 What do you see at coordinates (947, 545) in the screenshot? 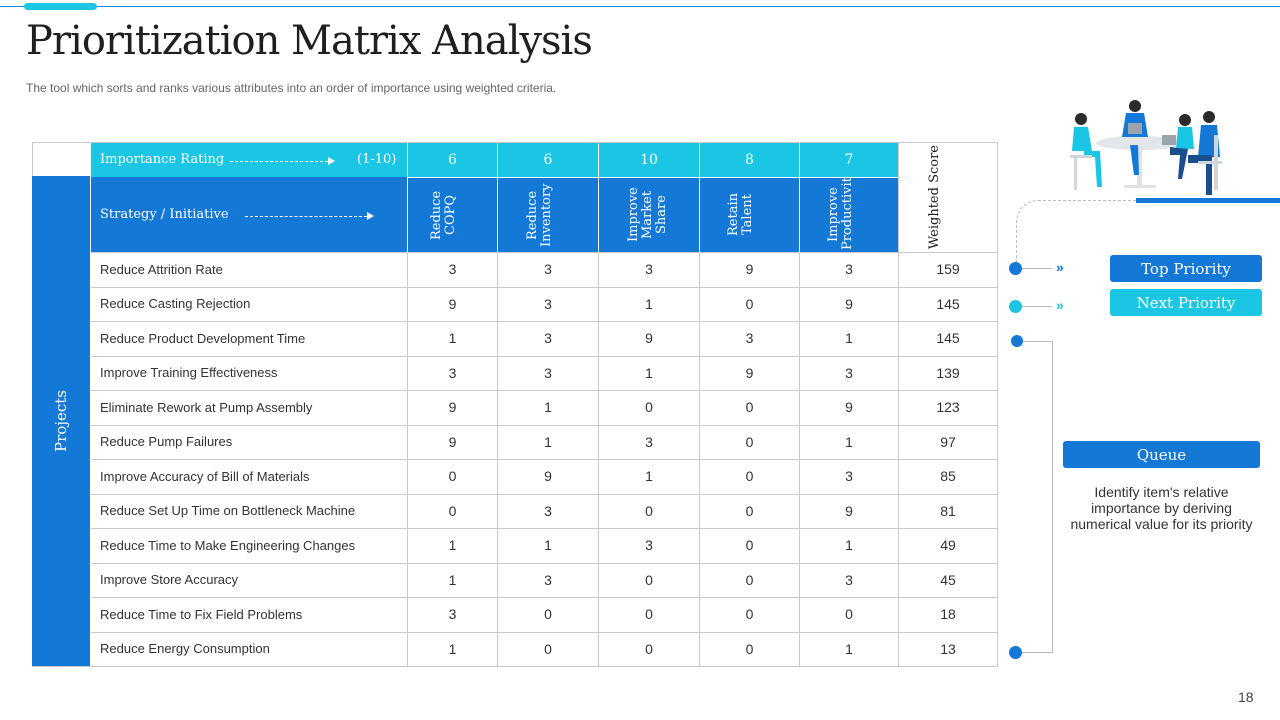
I see `row-weighted-score: 49` at bounding box center [947, 545].